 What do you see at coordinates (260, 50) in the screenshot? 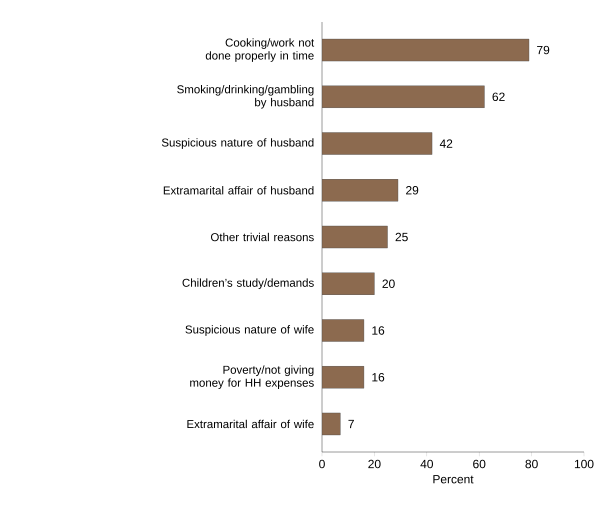
I see `y-tick-label: Cooking/work not done properly in time` at bounding box center [260, 50].